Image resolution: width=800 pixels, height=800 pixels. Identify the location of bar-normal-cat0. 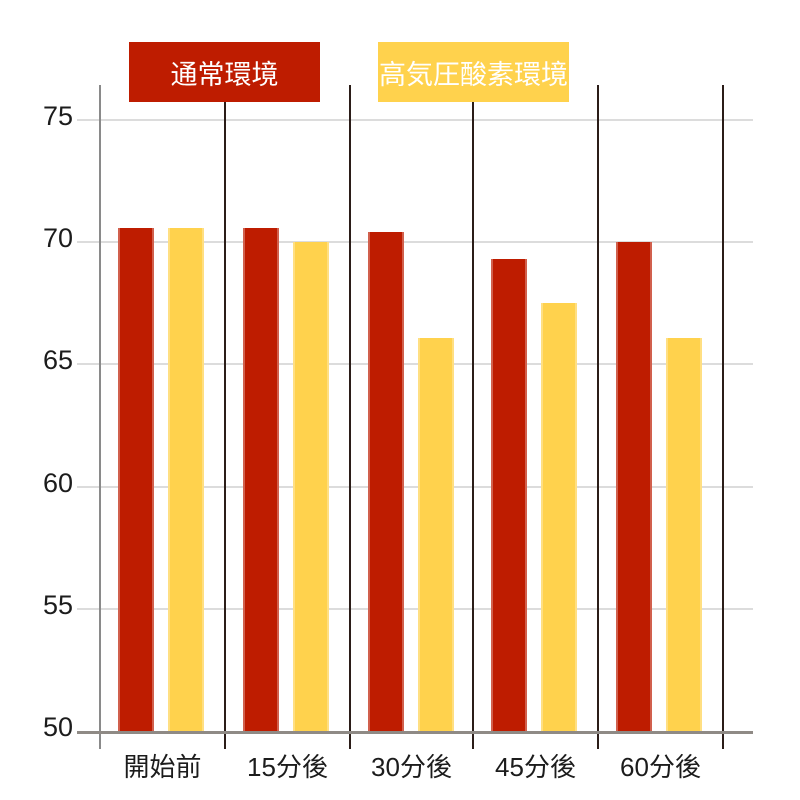
(136, 480).